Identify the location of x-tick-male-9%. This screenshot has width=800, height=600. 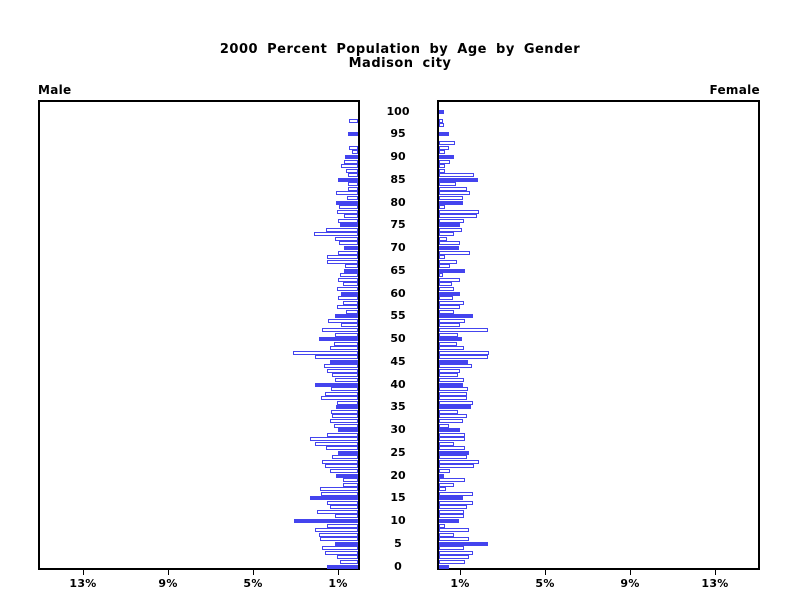
(168, 572).